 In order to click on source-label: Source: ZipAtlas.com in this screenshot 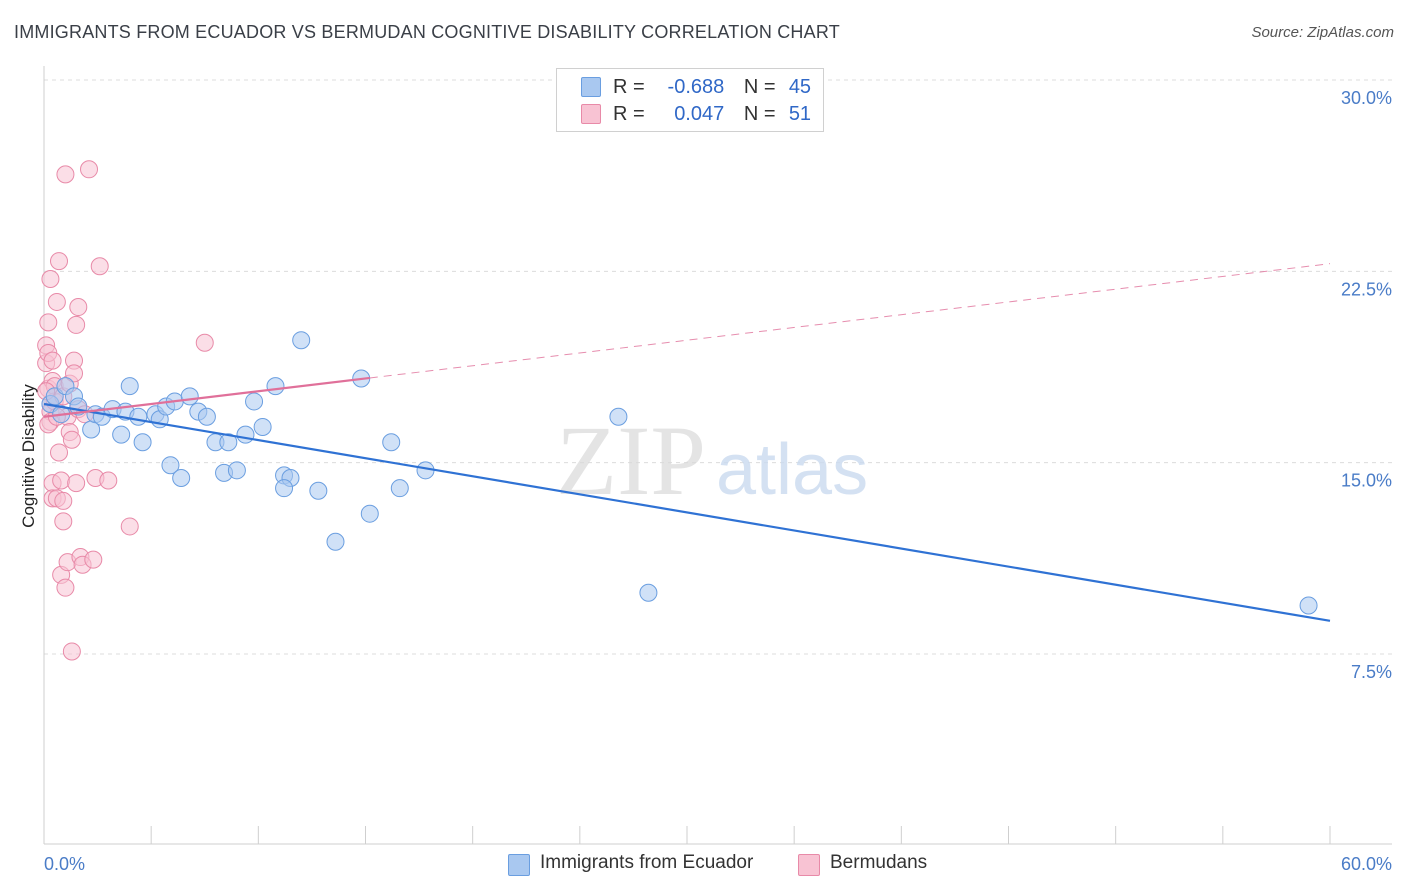, I will do `click(1322, 32)`.